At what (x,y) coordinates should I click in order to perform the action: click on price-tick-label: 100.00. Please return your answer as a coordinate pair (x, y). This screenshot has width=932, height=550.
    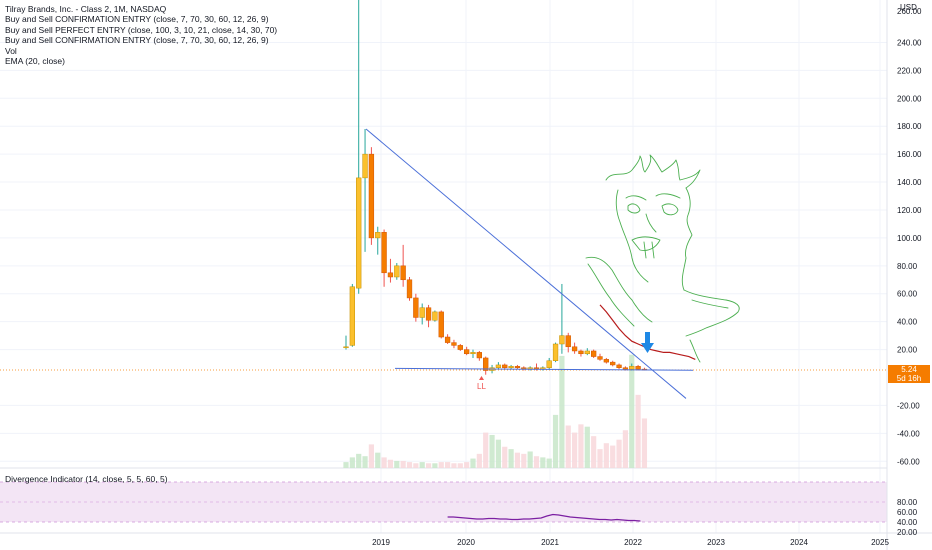
    Looking at the image, I should click on (909, 238).